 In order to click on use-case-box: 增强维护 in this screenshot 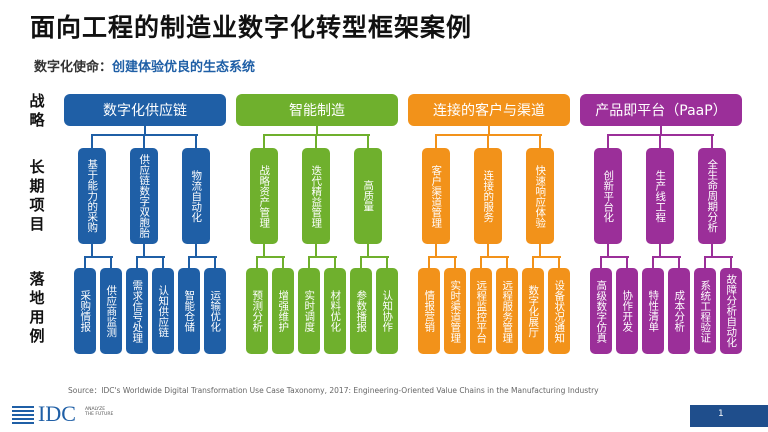, I will do `click(283, 311)`.